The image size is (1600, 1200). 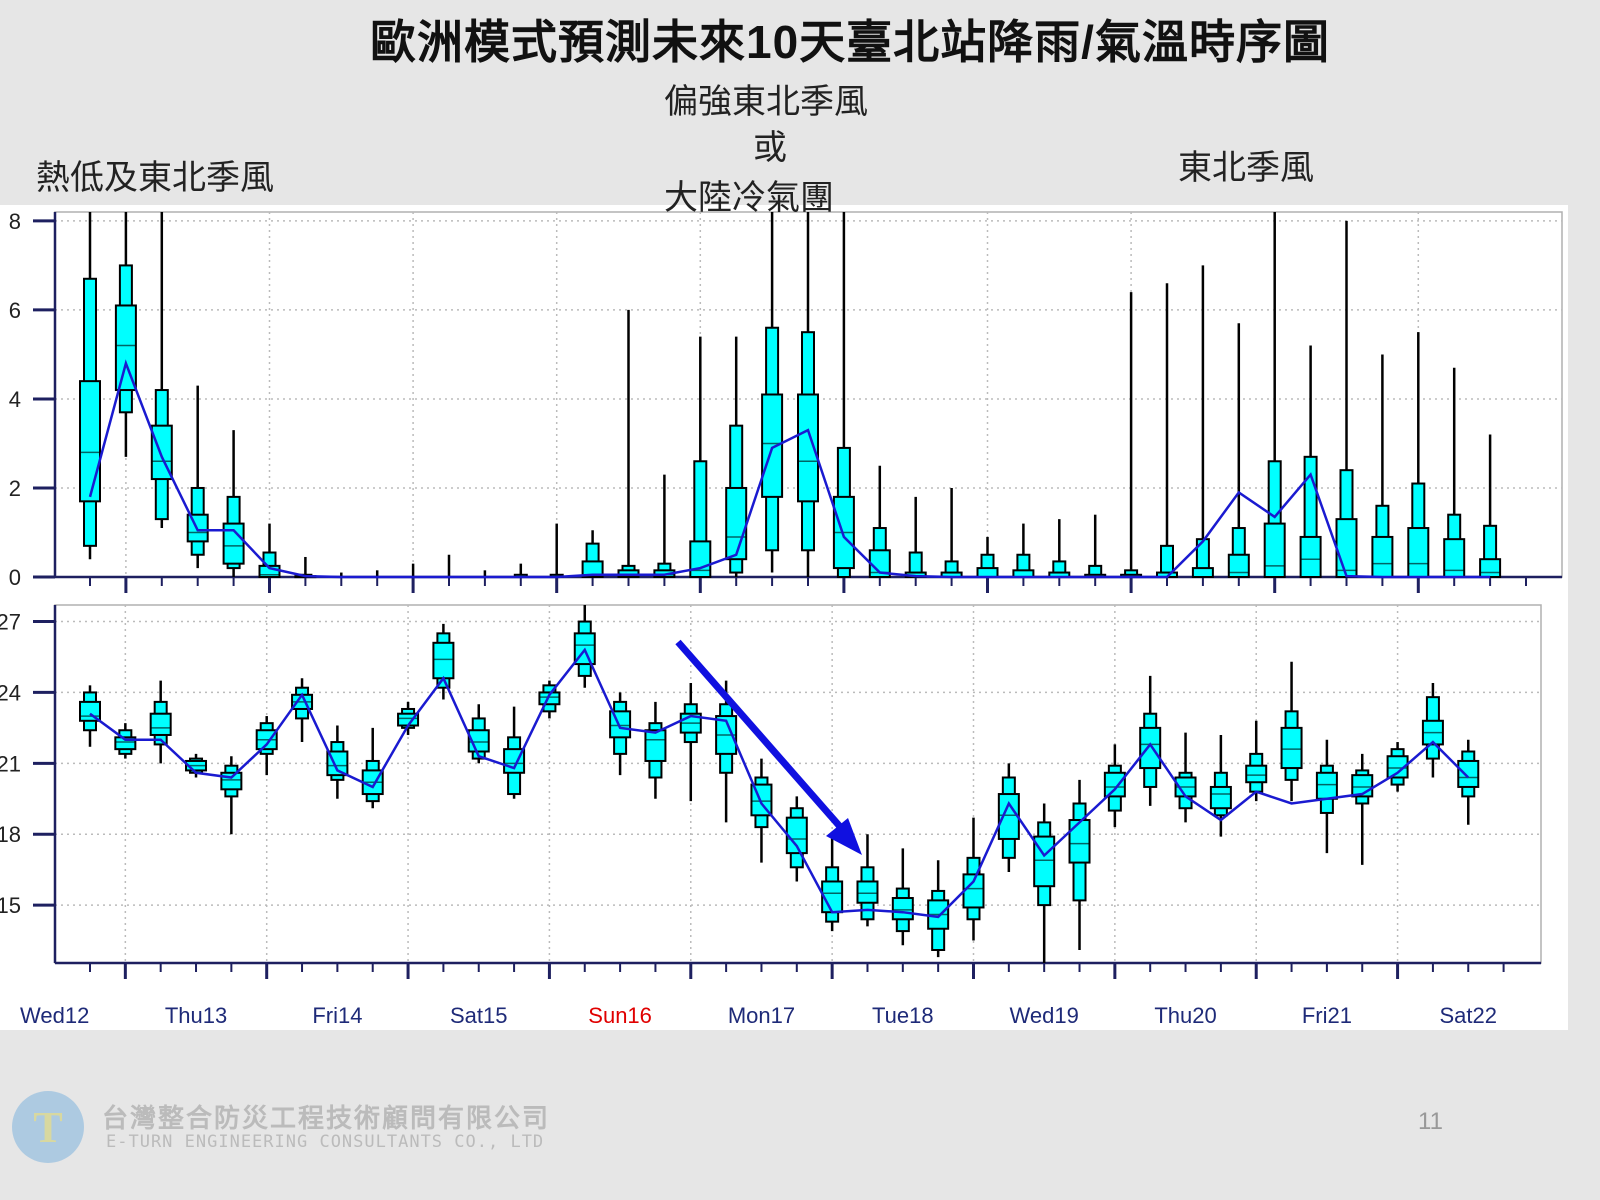 What do you see at coordinates (54, 1015) in the screenshot?
I see `day-label-wed12: Wed12` at bounding box center [54, 1015].